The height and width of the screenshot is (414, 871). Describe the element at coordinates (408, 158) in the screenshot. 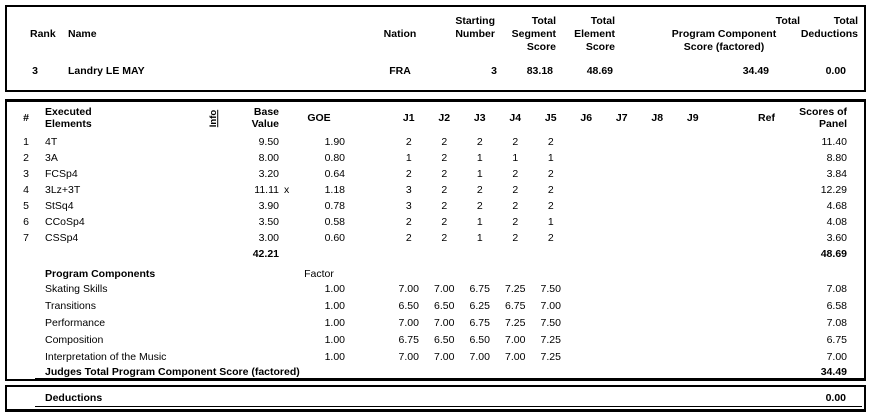

I see `judge-score-j1: 1` at that location.